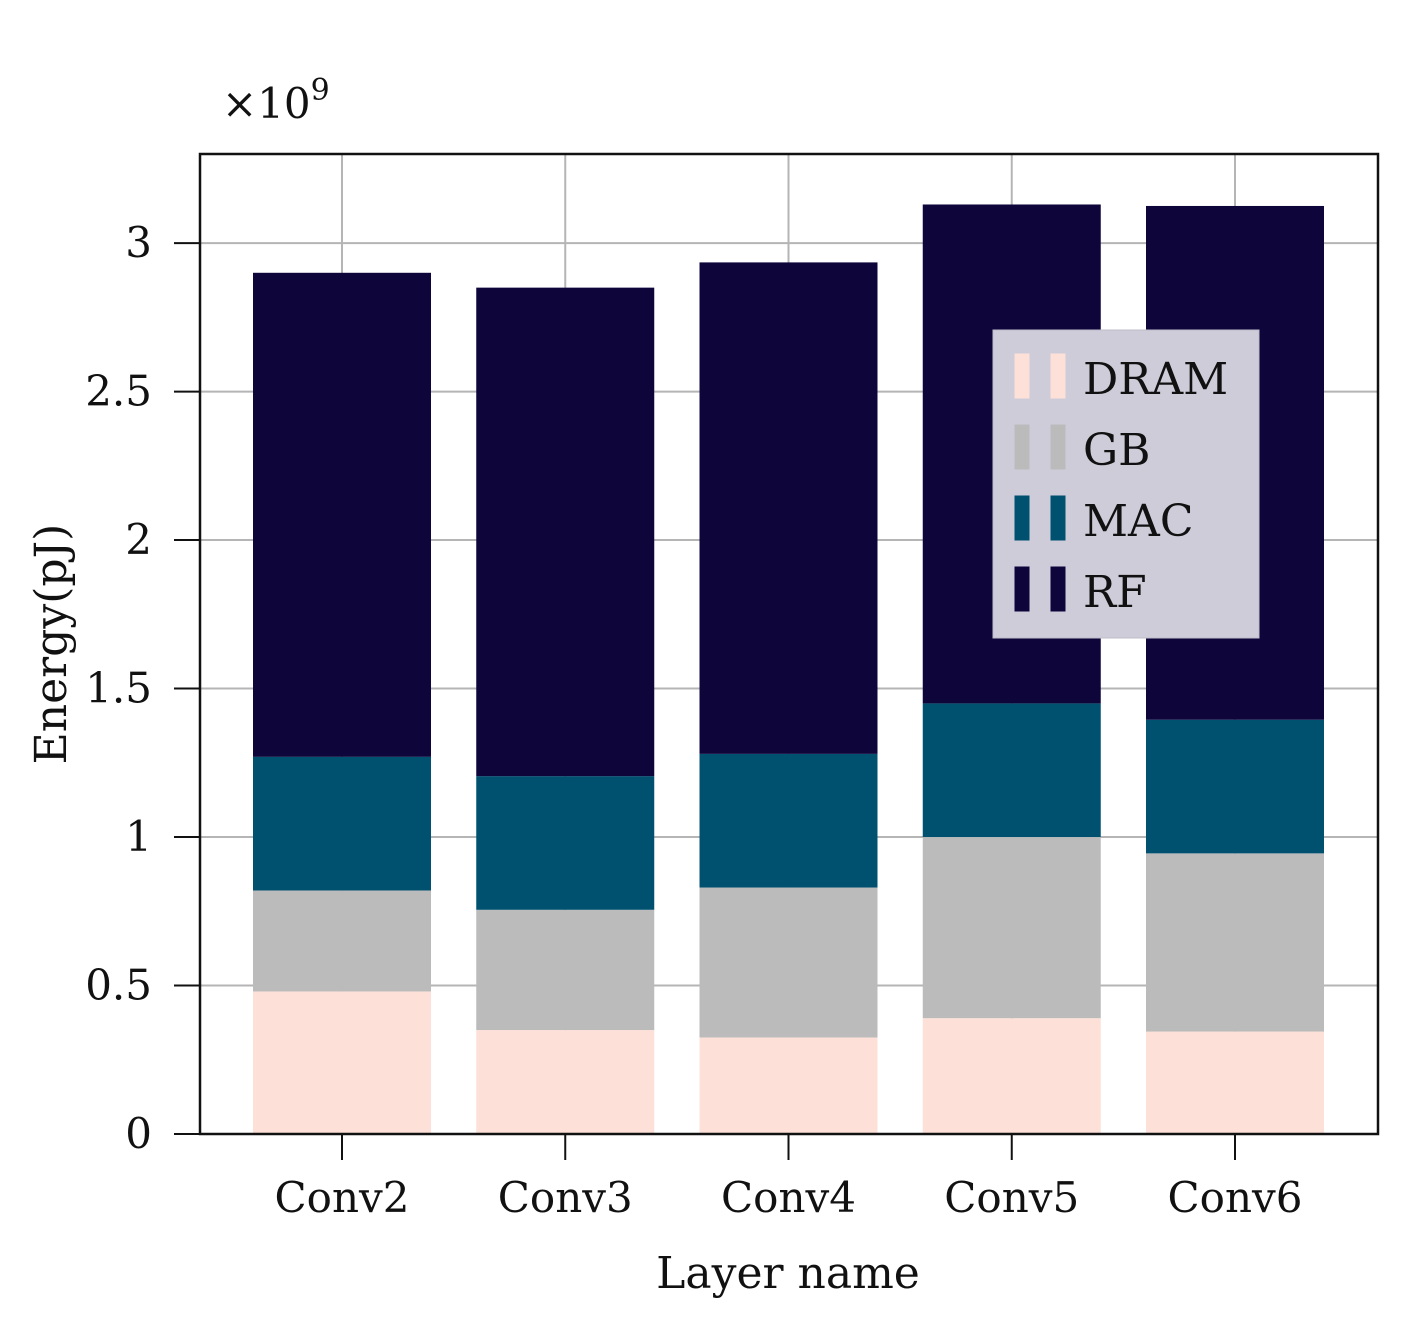 The width and height of the screenshot is (1428, 1328). Describe the element at coordinates (788, 1085) in the screenshot. I see `bar-dram-conv4` at that location.